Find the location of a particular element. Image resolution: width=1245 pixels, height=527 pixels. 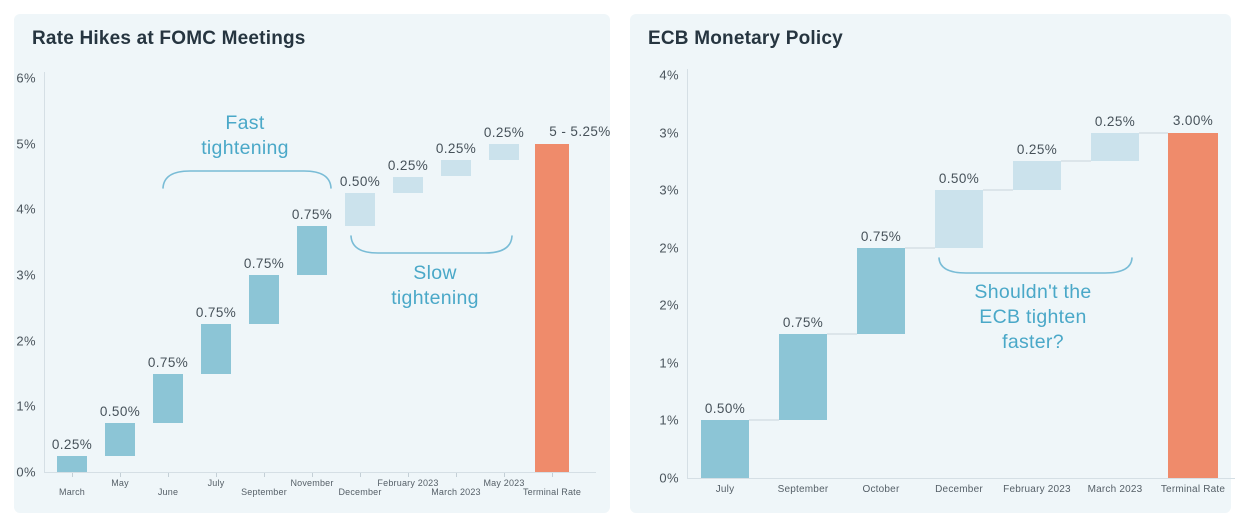

terminal-value-label: 5 - 5.25% is located at coordinates (580, 131).